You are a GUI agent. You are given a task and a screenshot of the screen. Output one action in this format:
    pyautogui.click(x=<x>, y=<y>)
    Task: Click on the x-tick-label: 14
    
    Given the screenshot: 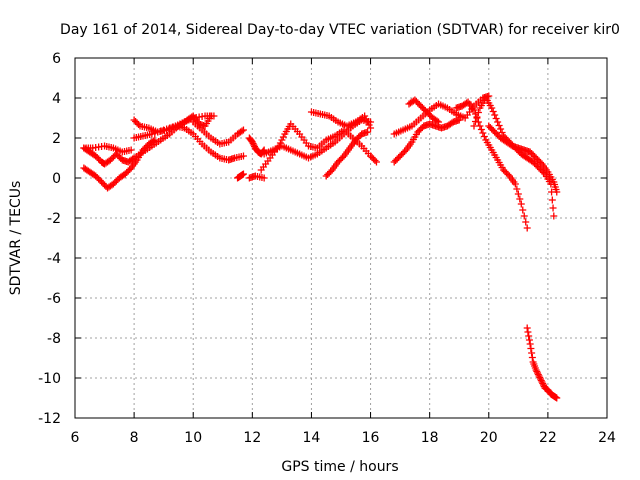 What is the action you would take?
    pyautogui.click(x=312, y=438)
    